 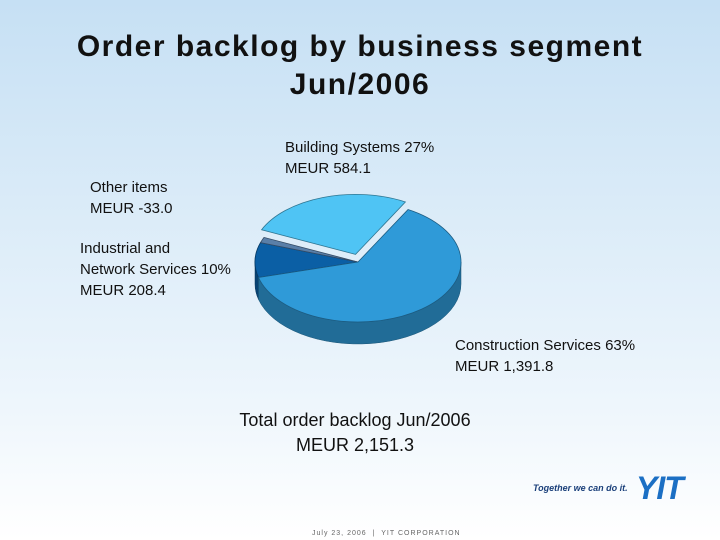 What do you see at coordinates (360, 46) in the screenshot?
I see `chart-title: Order backlog by business segment` at bounding box center [360, 46].